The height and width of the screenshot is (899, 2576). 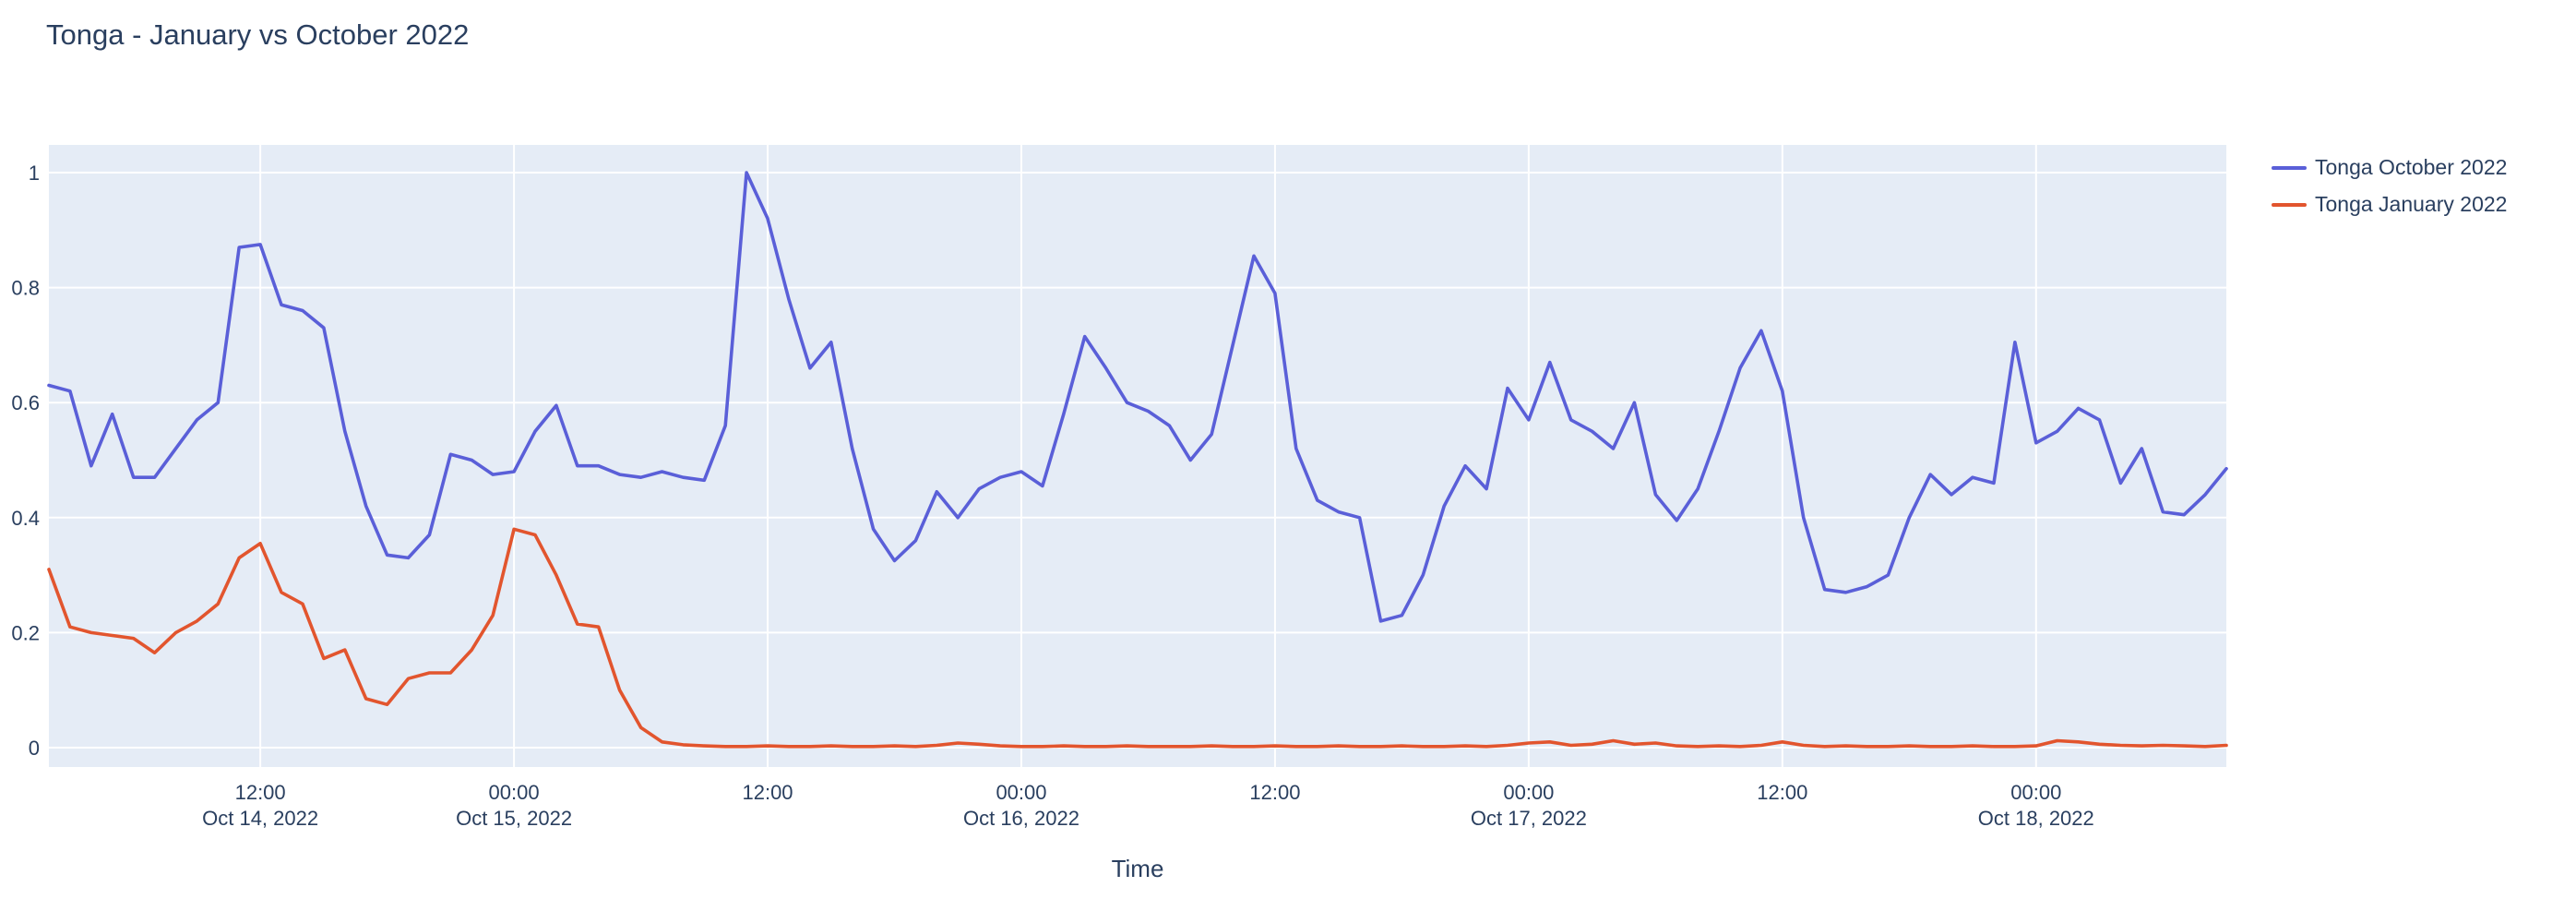 I want to click on x-tick-date-label: Oct 14, 2022, so click(x=260, y=819).